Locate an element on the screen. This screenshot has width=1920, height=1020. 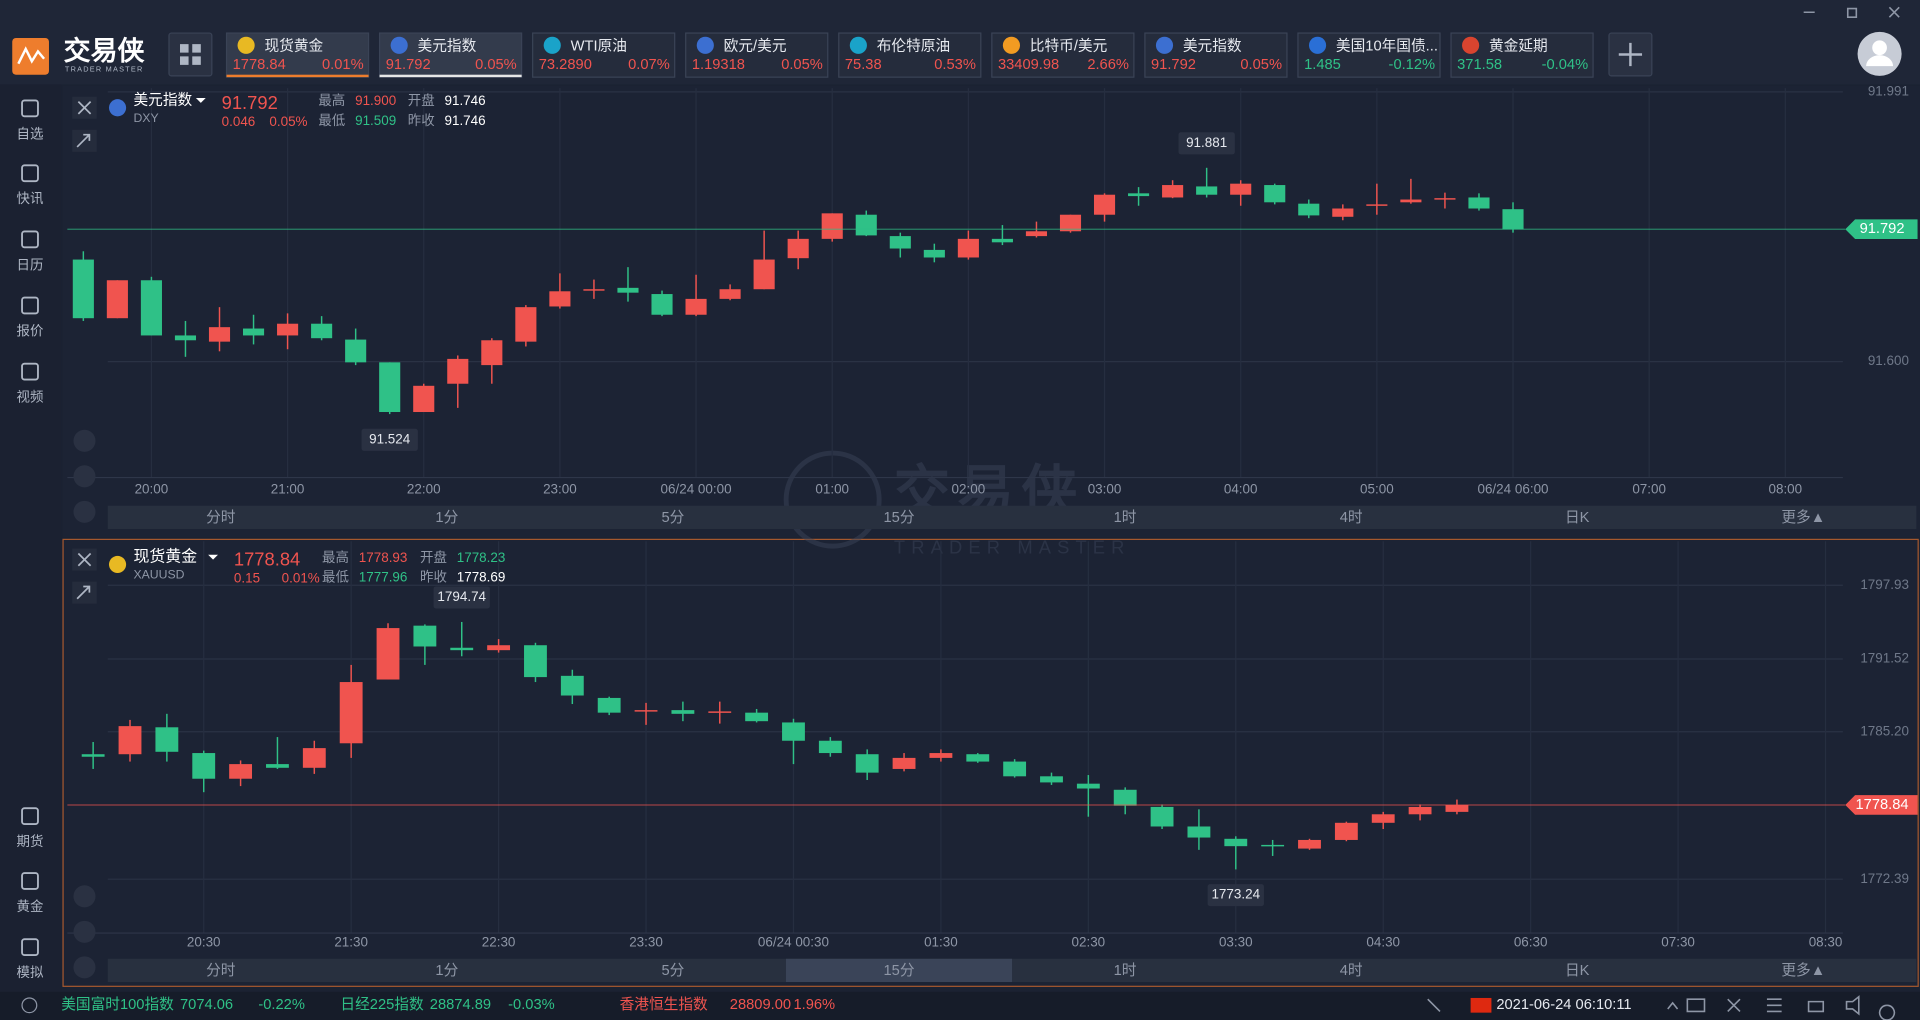
ticker-price: 1778.84 is located at coordinates (259, 65).